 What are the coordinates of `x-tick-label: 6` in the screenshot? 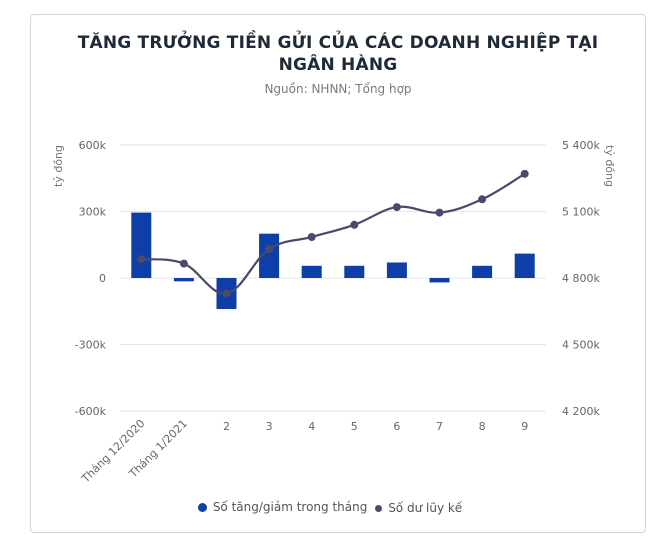 It's located at (396, 426).